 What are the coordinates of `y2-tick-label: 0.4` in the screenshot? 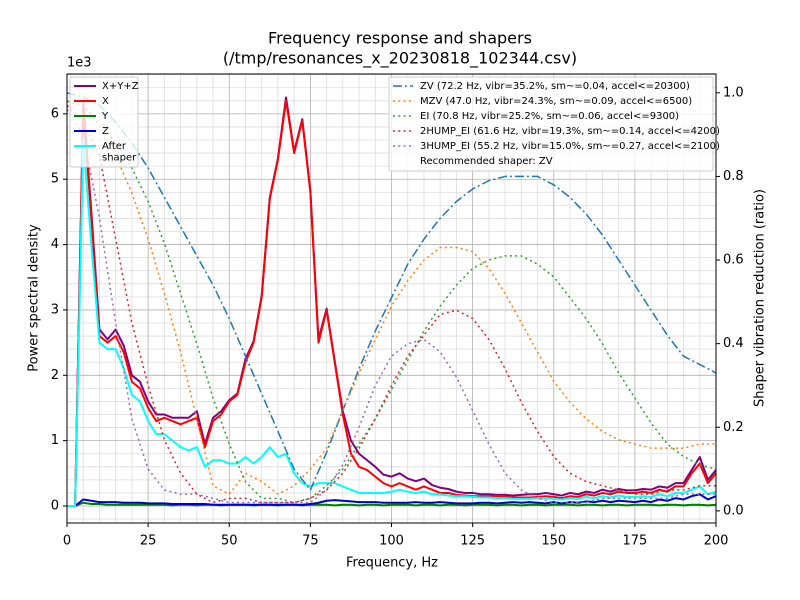 It's located at (733, 343).